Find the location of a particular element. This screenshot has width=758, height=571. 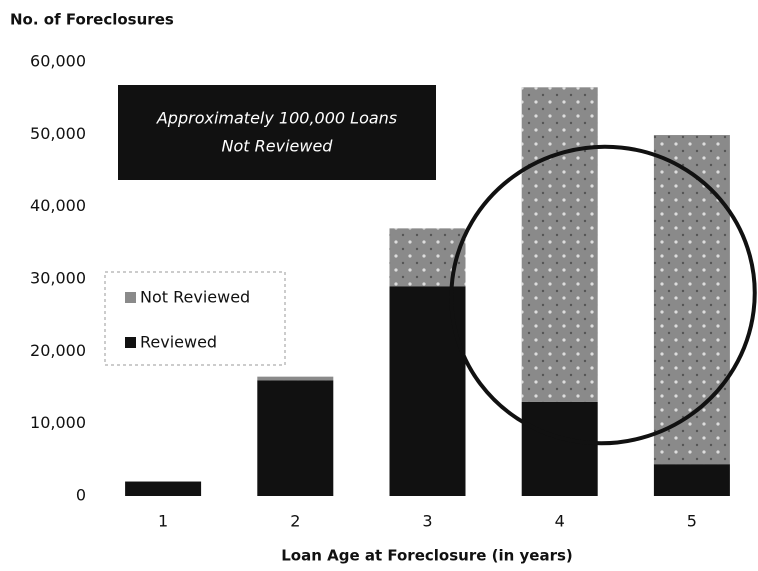

y-tick-label: 40,000 is located at coordinates (58, 205).